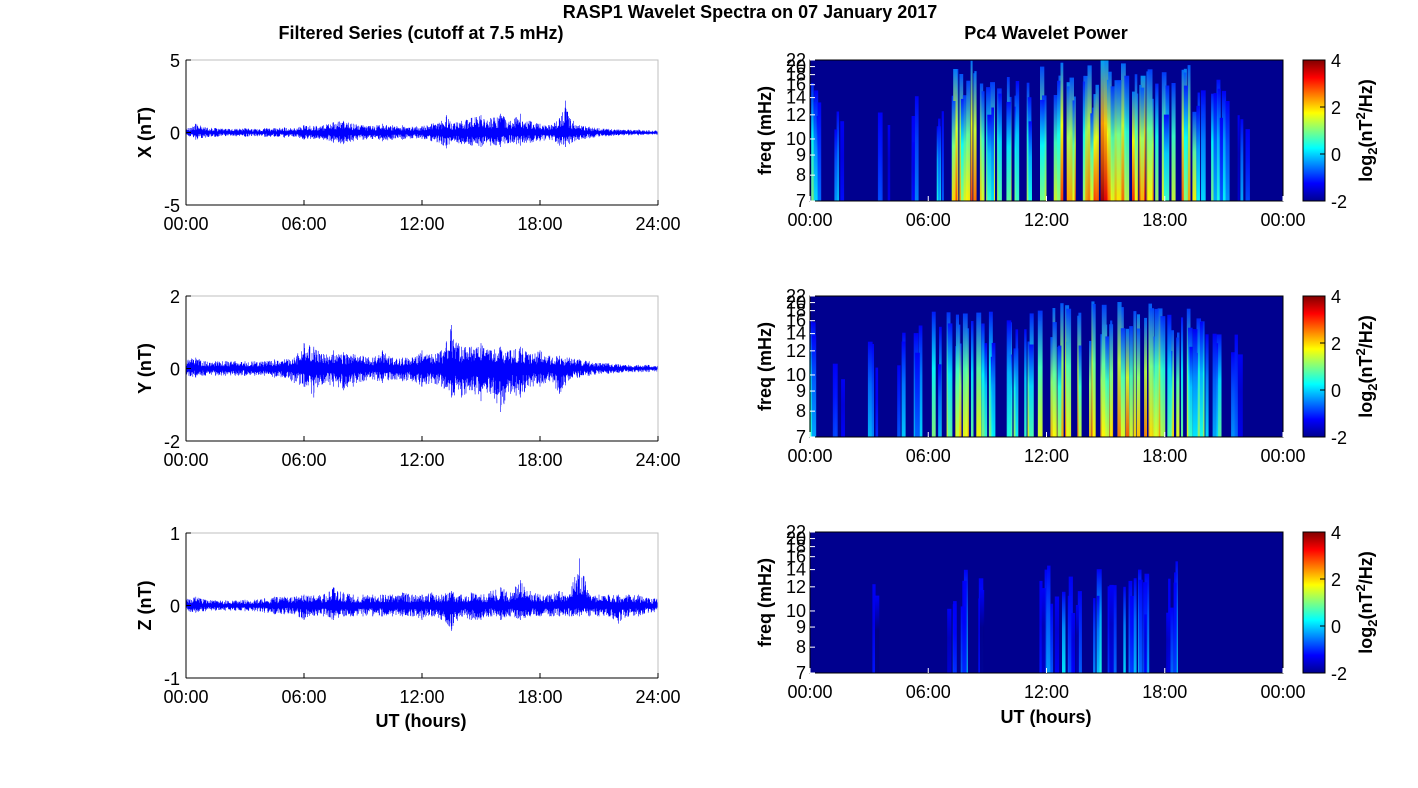 The width and height of the screenshot is (1418, 788). Describe the element at coordinates (145, 368) in the screenshot. I see `y-axis-label: Y (nT)` at that location.